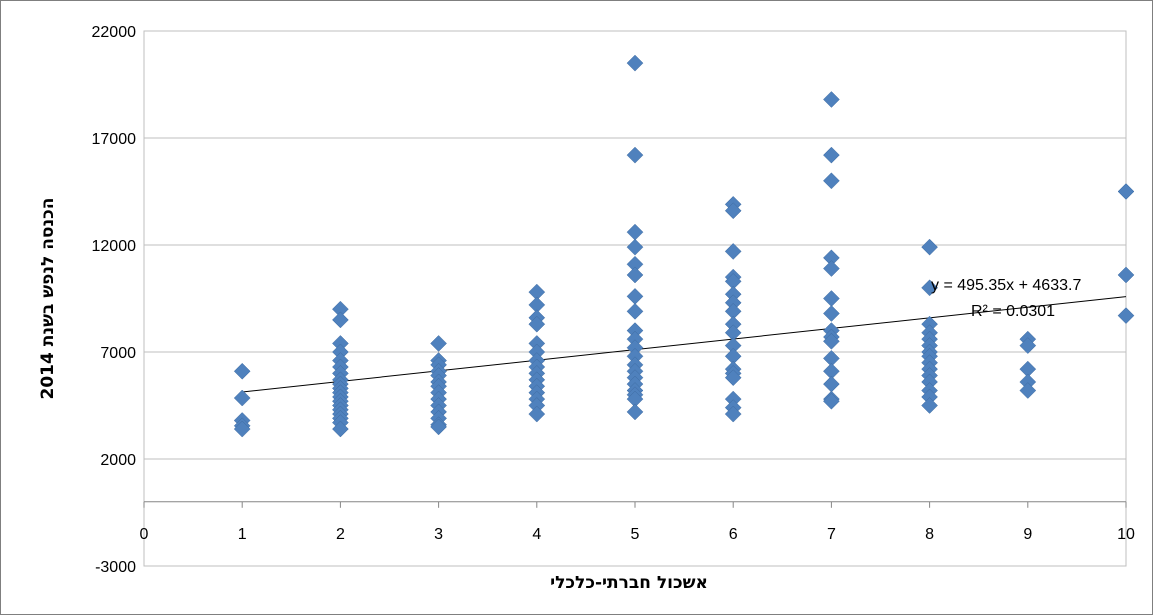 This screenshot has height=616, width=1153. I want to click on y-tick-label: 12000, so click(114, 246).